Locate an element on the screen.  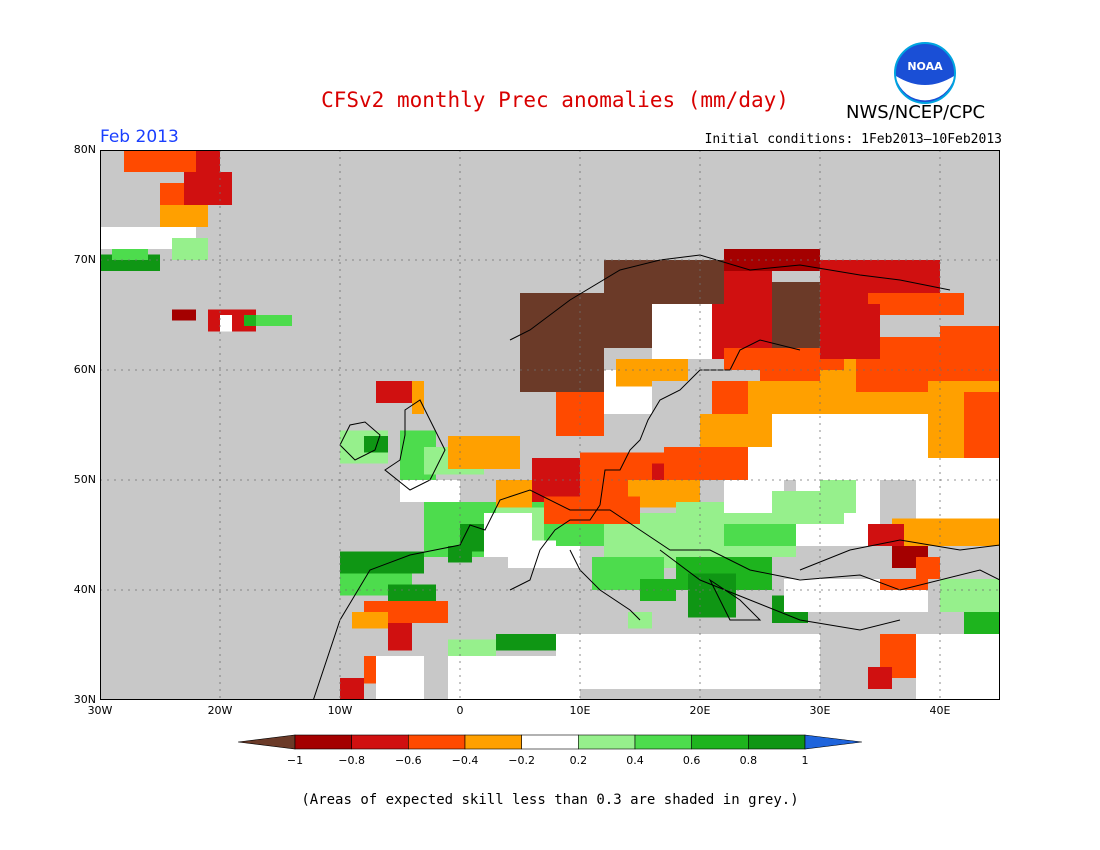
legend-tick-label: 0.8 is located at coordinates (749, 760).